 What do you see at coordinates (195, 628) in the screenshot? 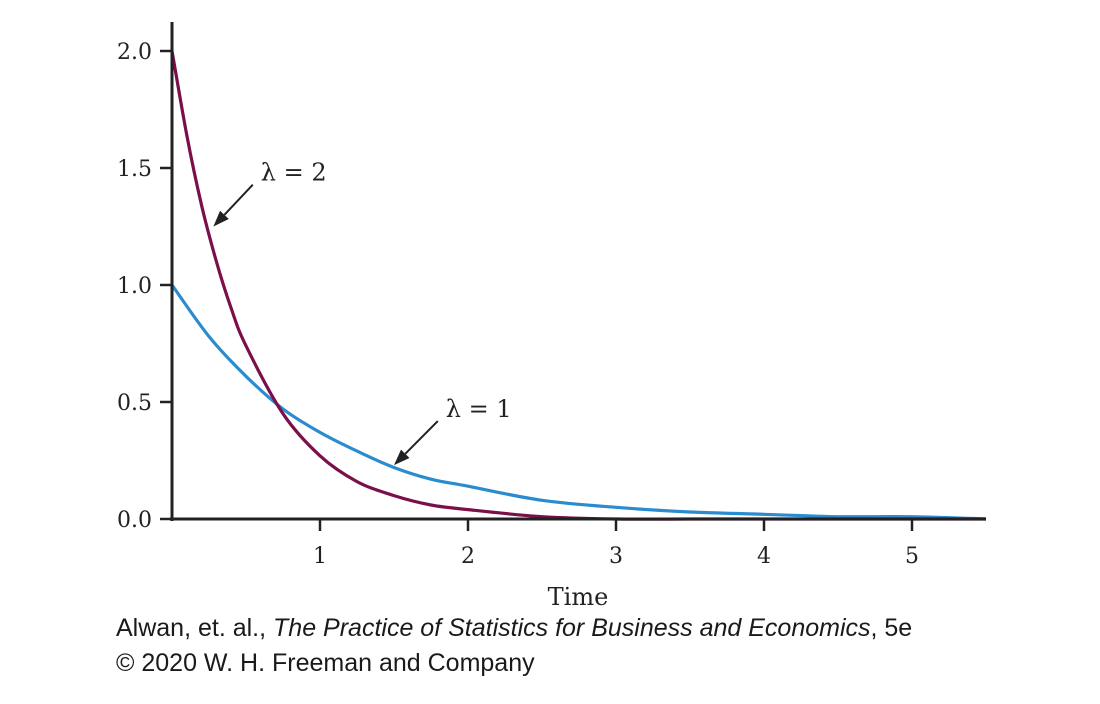
I see `credit-authors: Alwan, et. al.,` at bounding box center [195, 628].